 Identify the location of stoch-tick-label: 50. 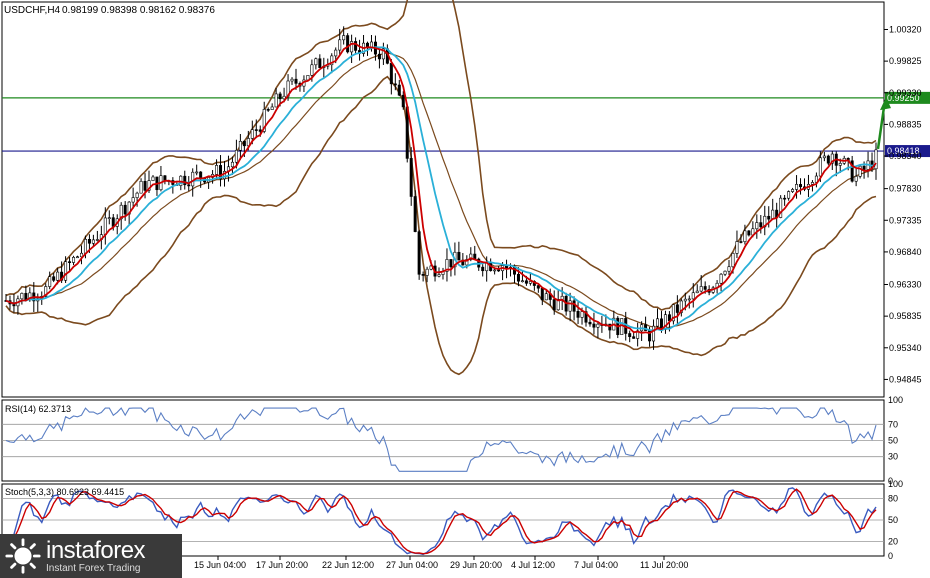
(893, 520).